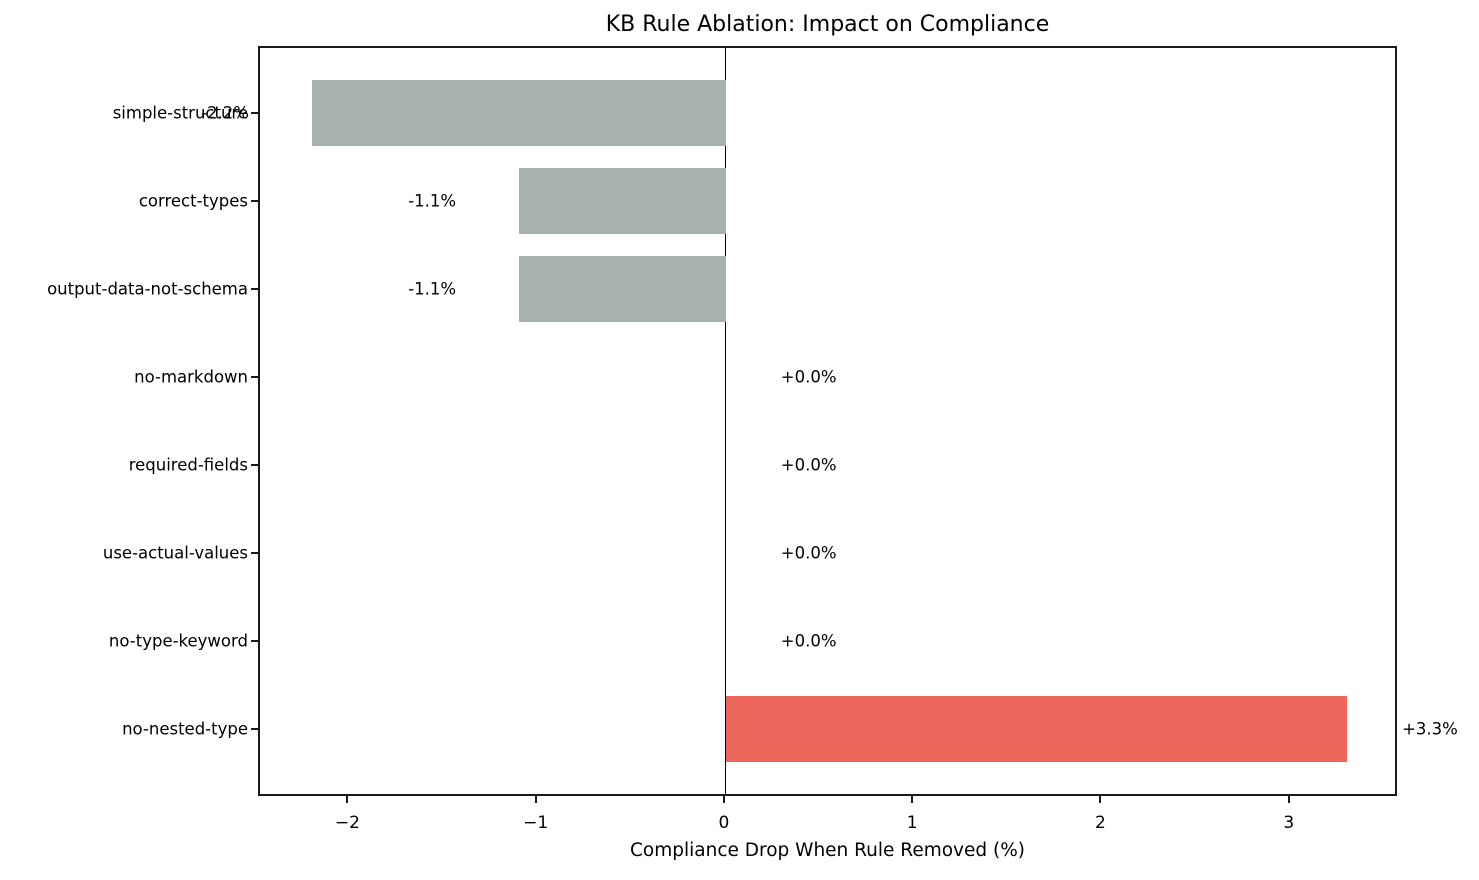  I want to click on bar-no-nested-type, so click(1036, 728).